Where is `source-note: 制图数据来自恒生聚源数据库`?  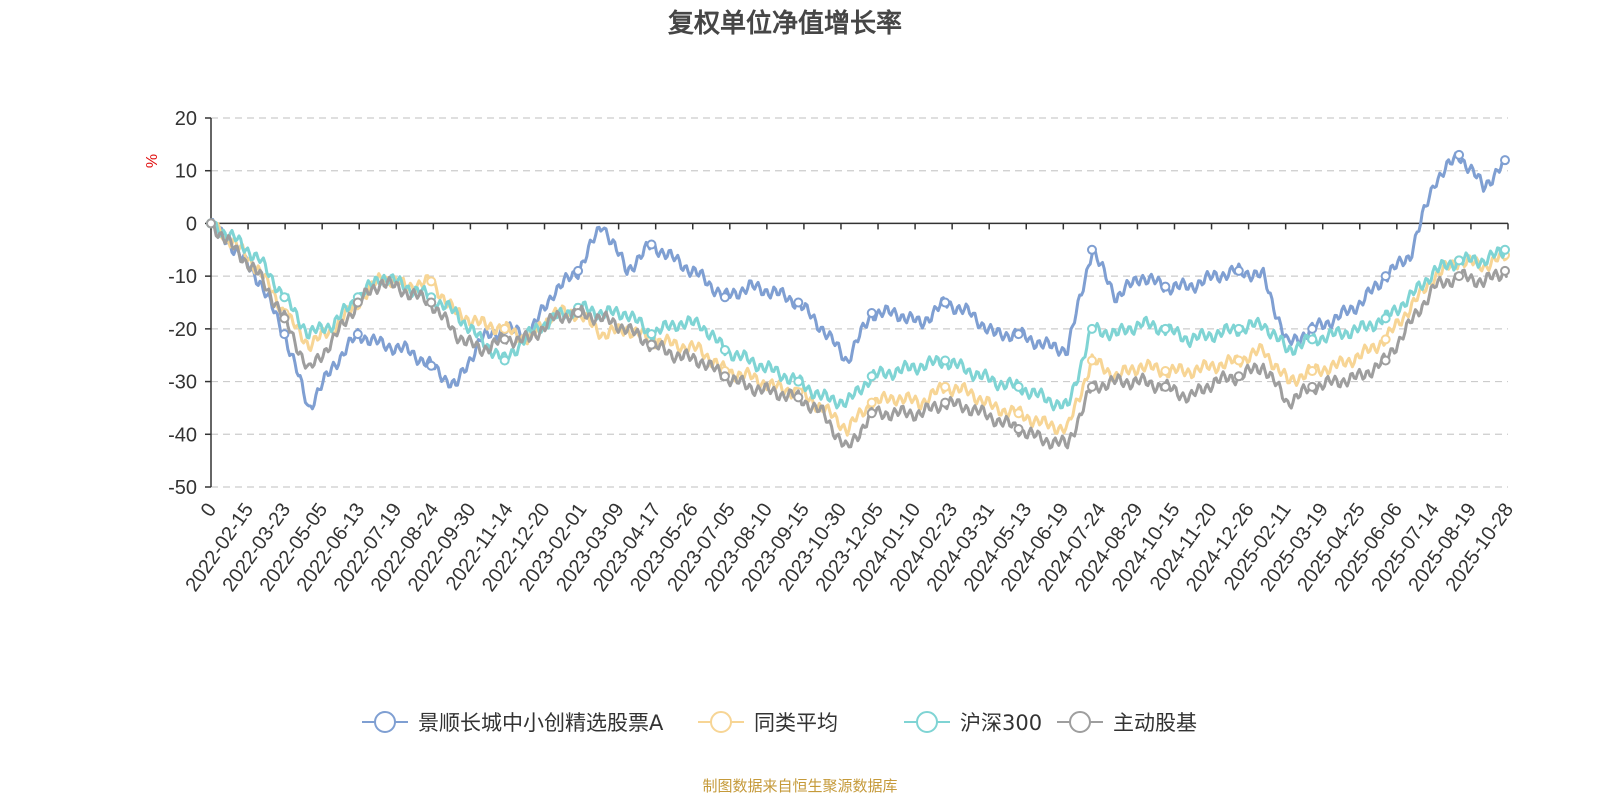 source-note: 制图数据来自恒生聚源数据库 is located at coordinates (799, 786).